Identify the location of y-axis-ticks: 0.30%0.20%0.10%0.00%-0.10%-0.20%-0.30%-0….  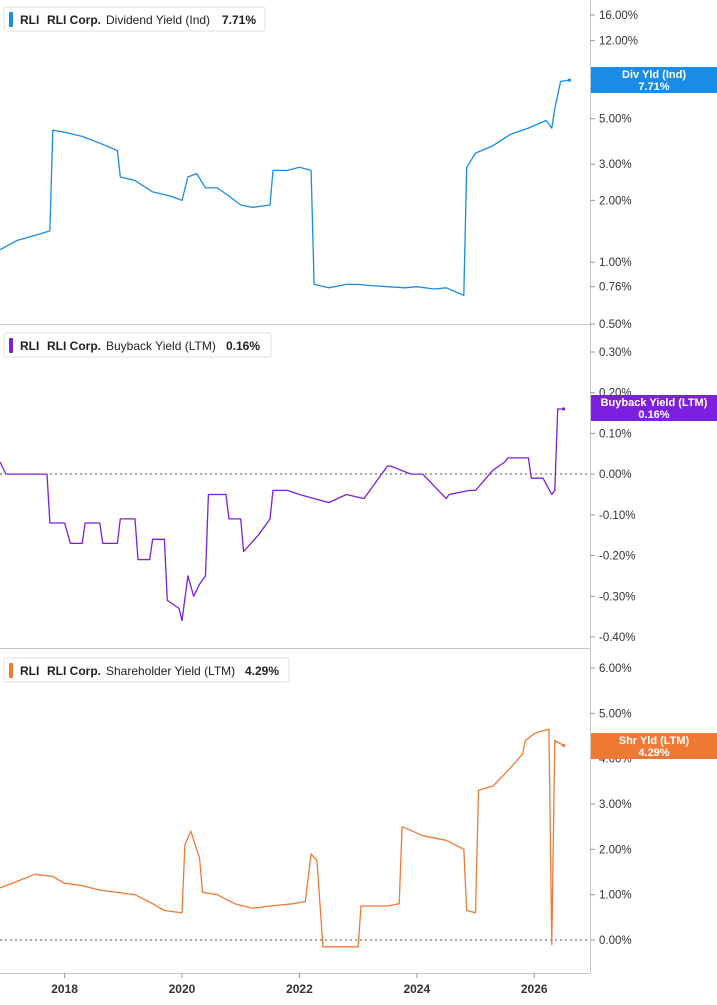
(612, 495).